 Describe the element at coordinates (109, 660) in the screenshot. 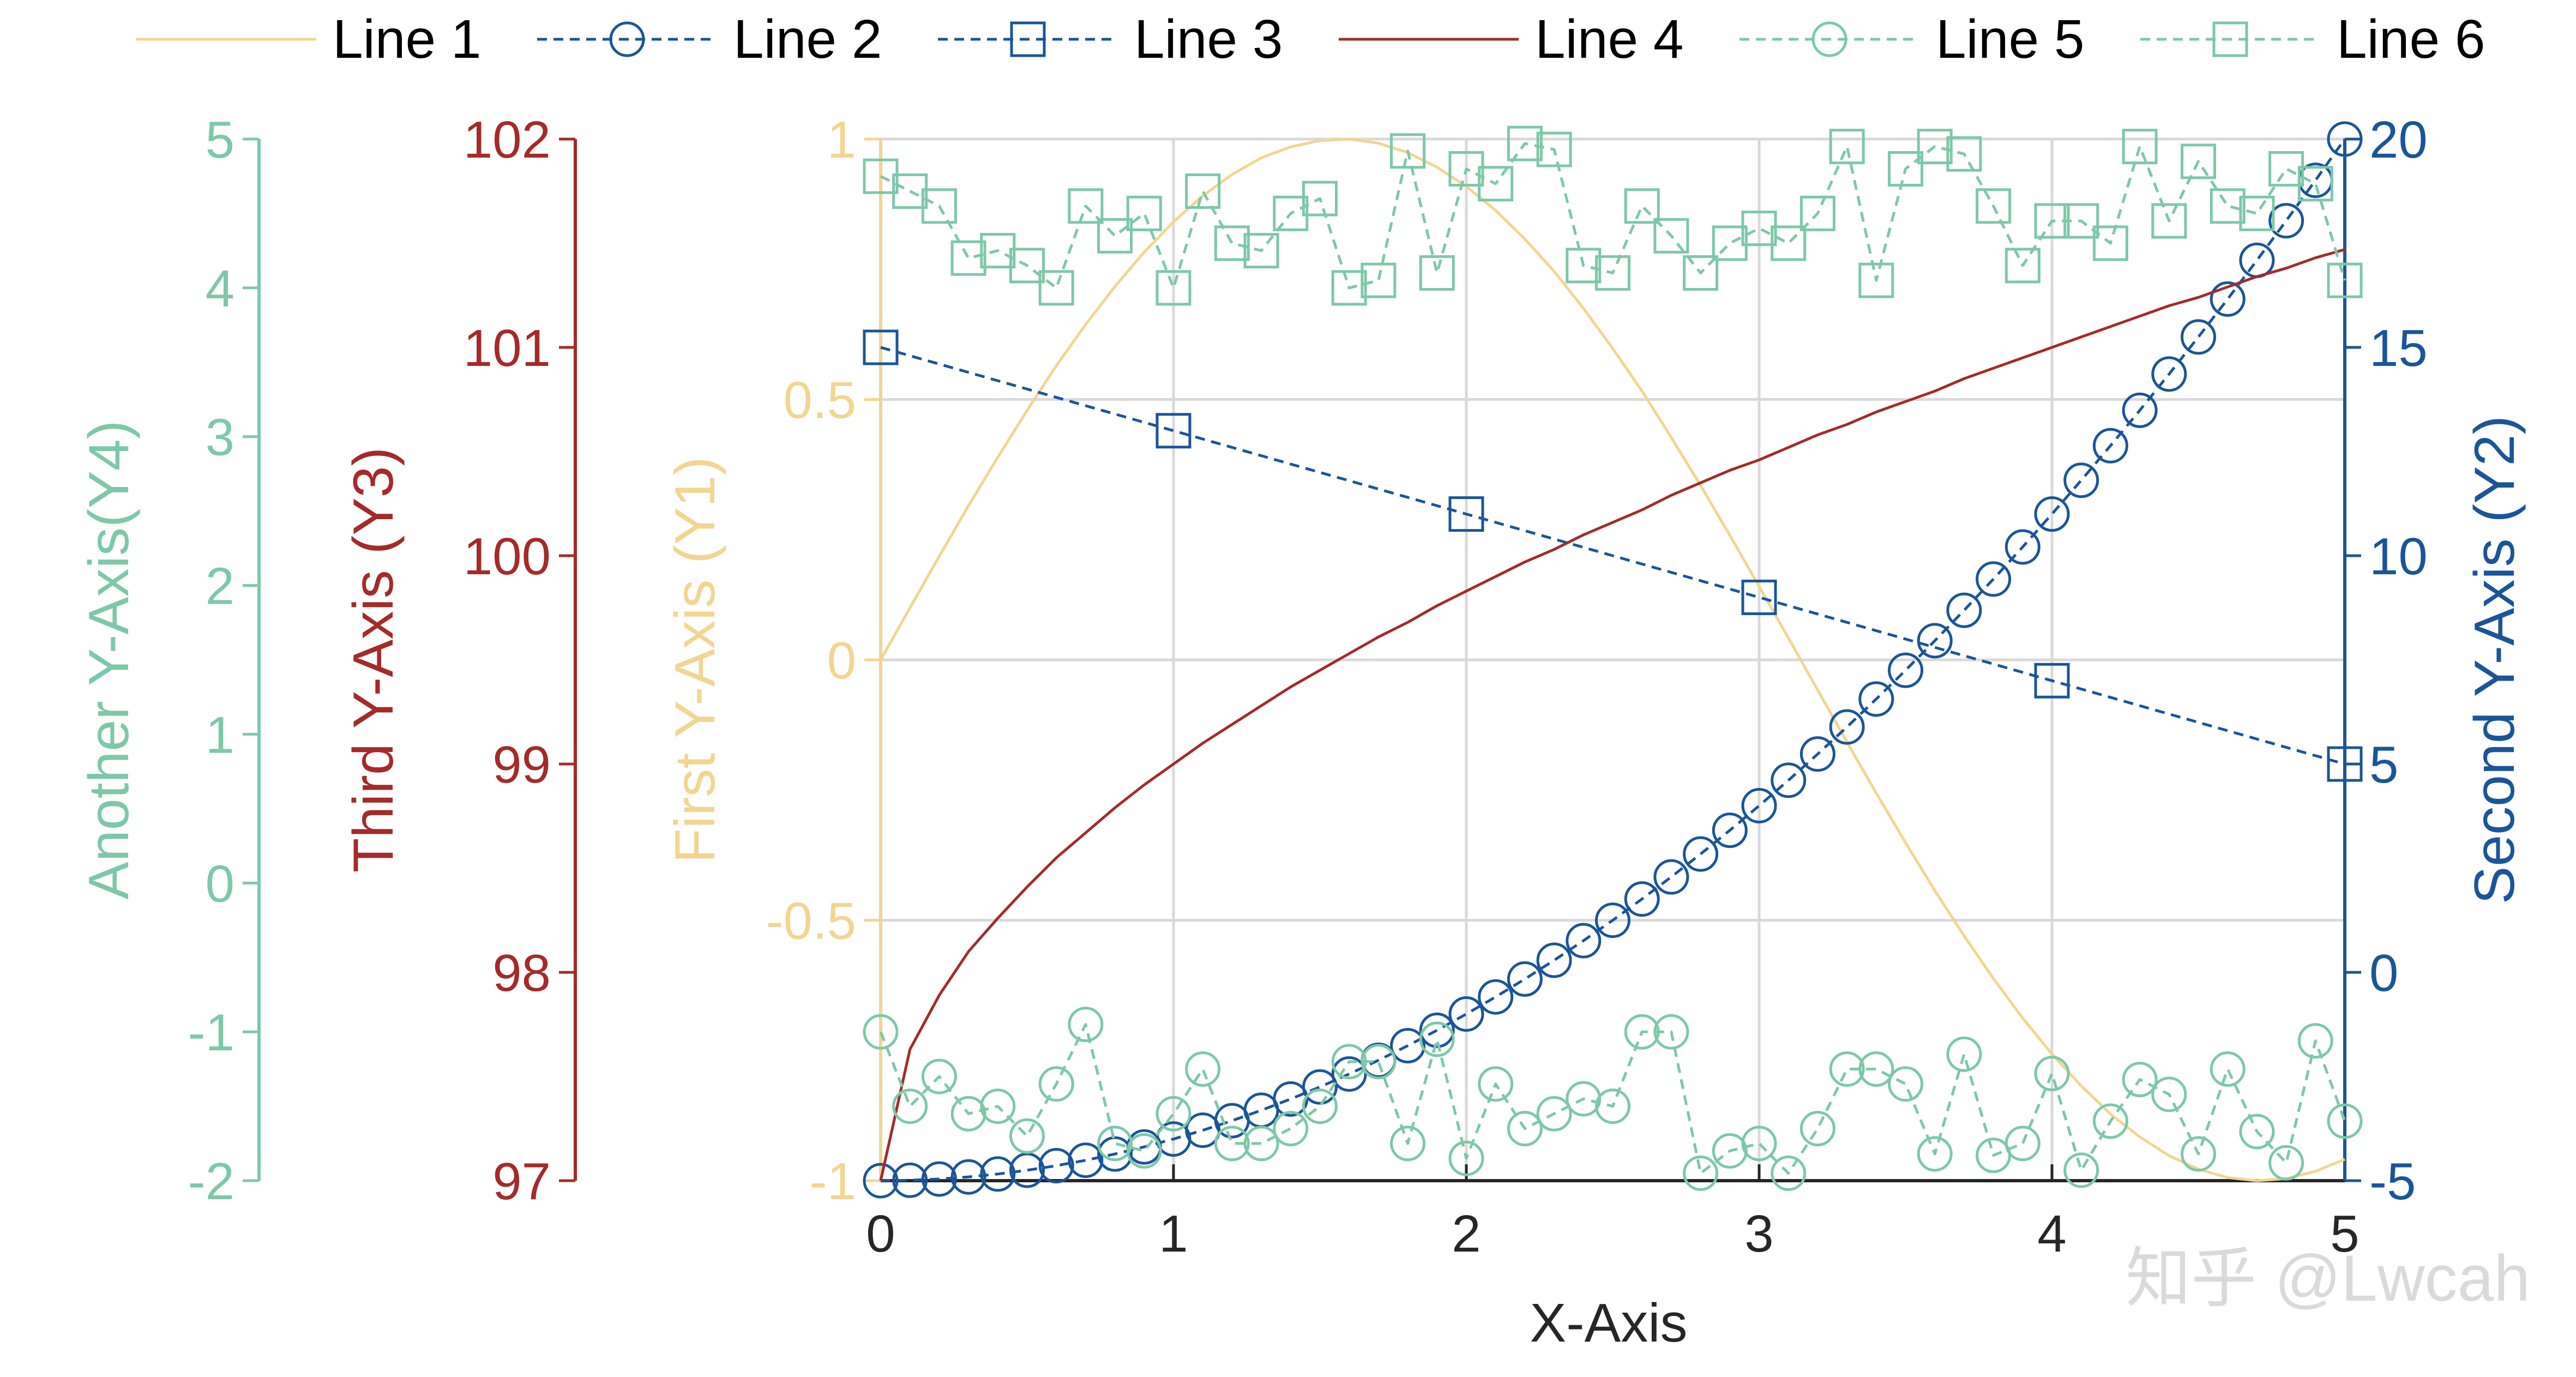

I see `y4-axis-label: Another Y-Axis(Y4)` at that location.